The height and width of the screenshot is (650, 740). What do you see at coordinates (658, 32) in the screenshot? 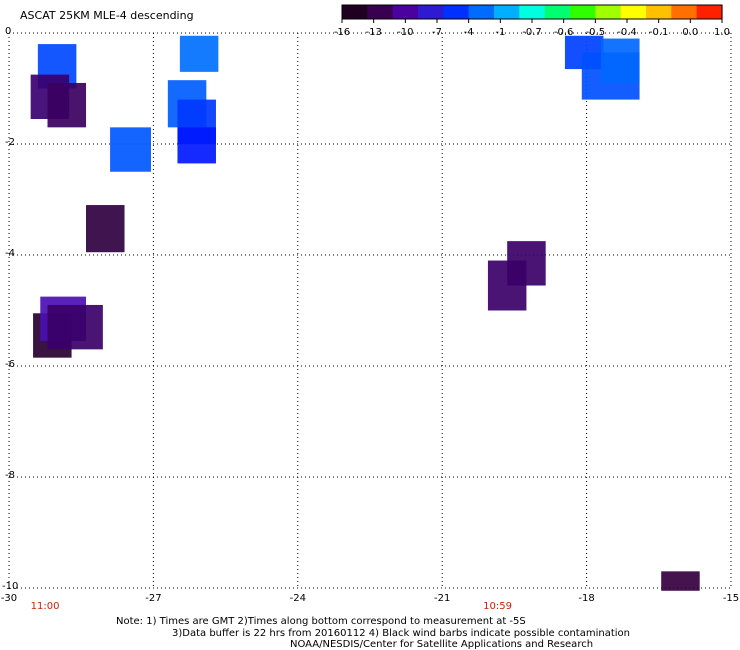
I see `colorbar-tick-label: -0.1` at bounding box center [658, 32].